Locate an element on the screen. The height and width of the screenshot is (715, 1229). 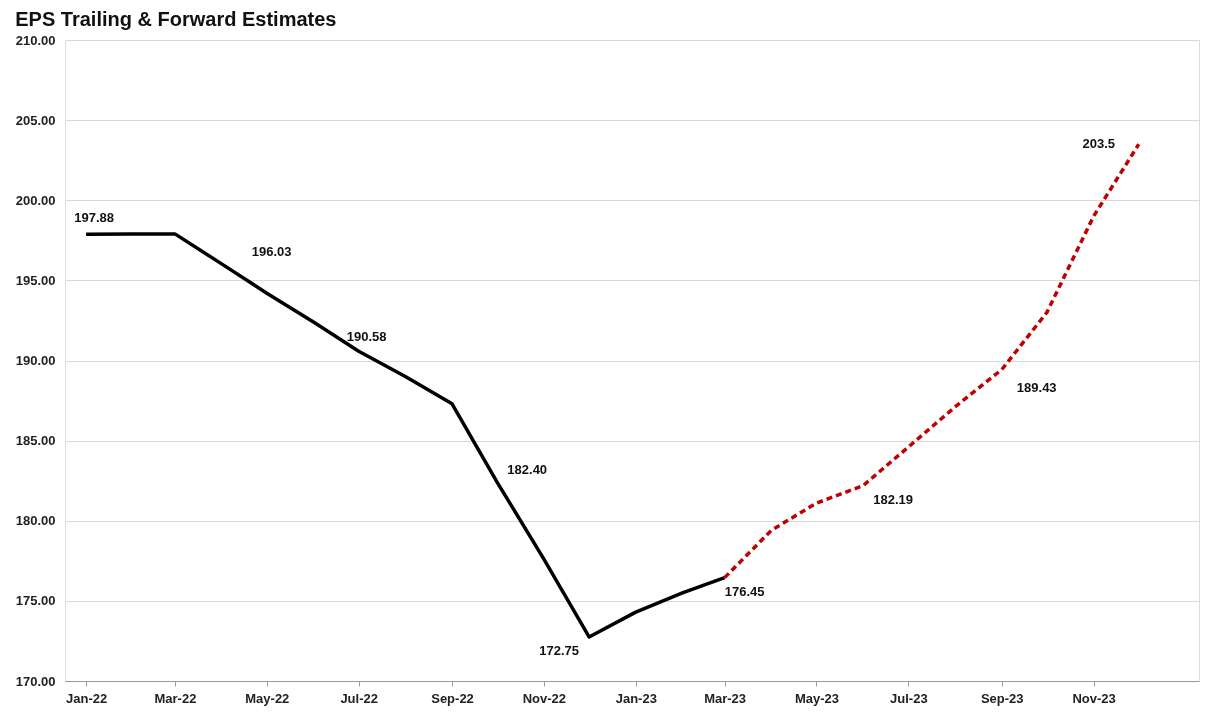
y-tick-label: 175.00 is located at coordinates (35, 601).